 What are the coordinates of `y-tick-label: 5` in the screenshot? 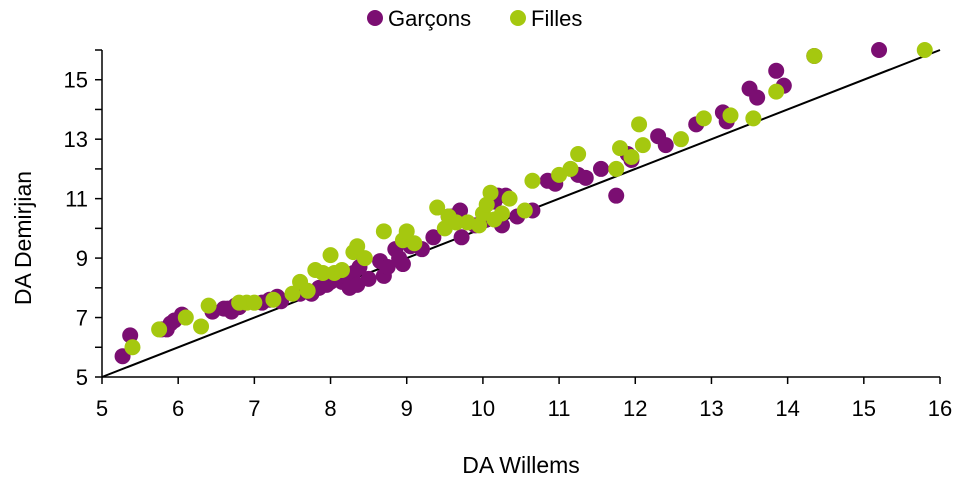 It's located at (82, 377).